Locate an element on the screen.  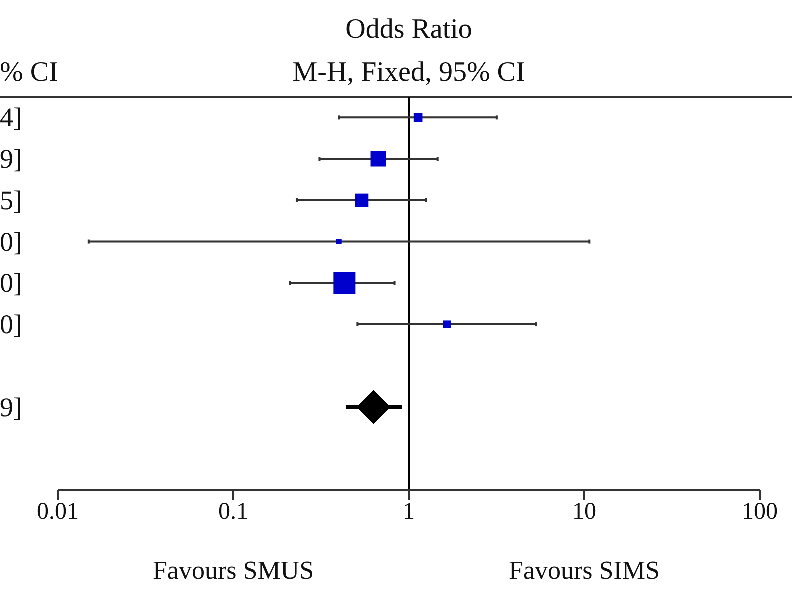
x-tick-label: 0.01 is located at coordinates (58, 512).